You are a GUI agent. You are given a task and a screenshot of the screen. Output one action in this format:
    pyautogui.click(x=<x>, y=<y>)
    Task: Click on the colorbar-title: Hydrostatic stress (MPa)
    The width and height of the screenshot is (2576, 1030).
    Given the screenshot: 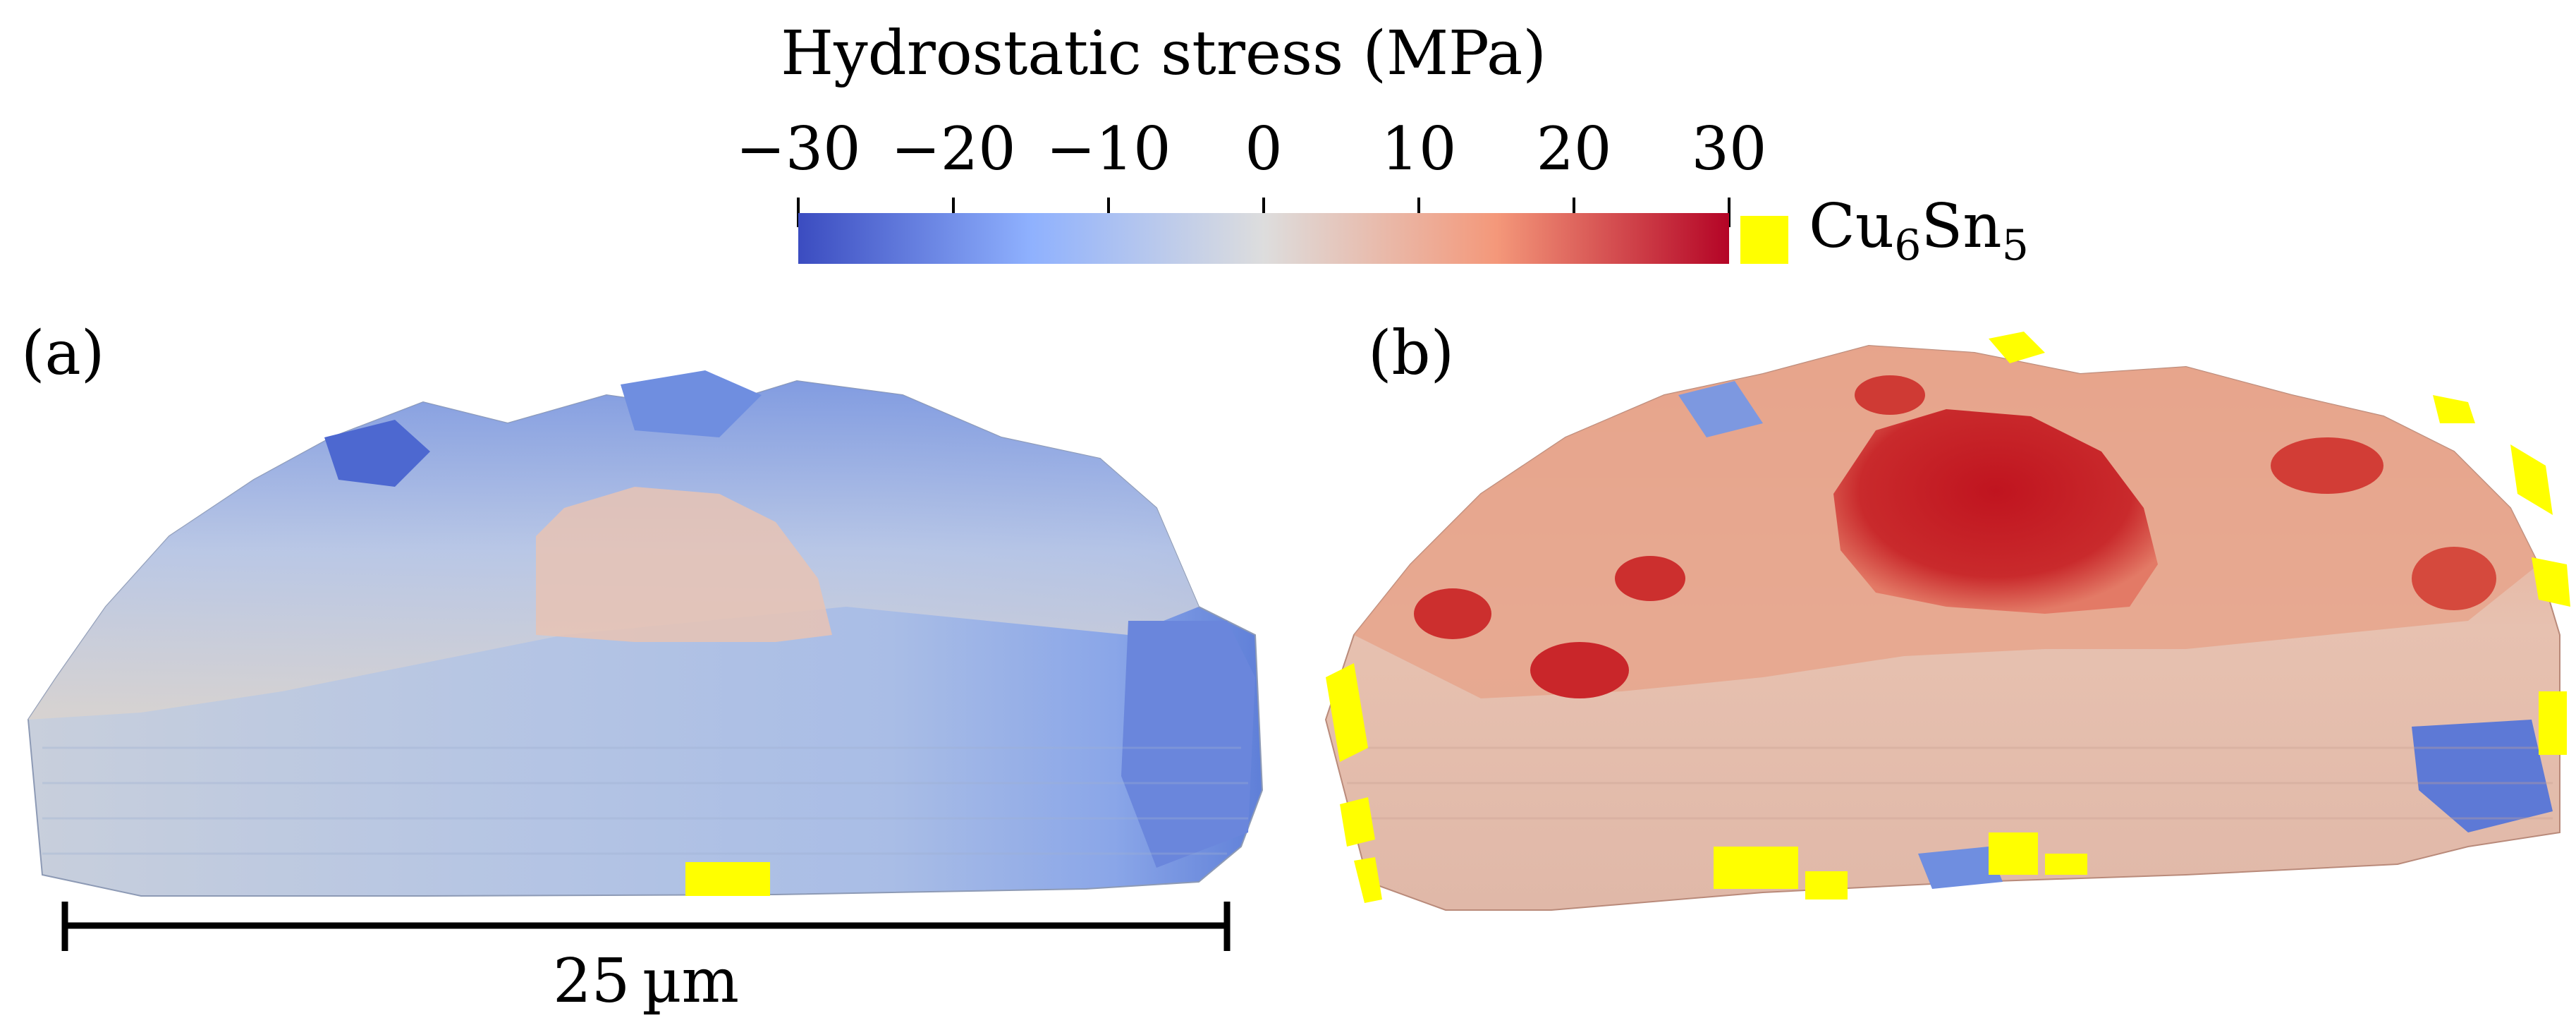 What is the action you would take?
    pyautogui.click(x=1164, y=53)
    